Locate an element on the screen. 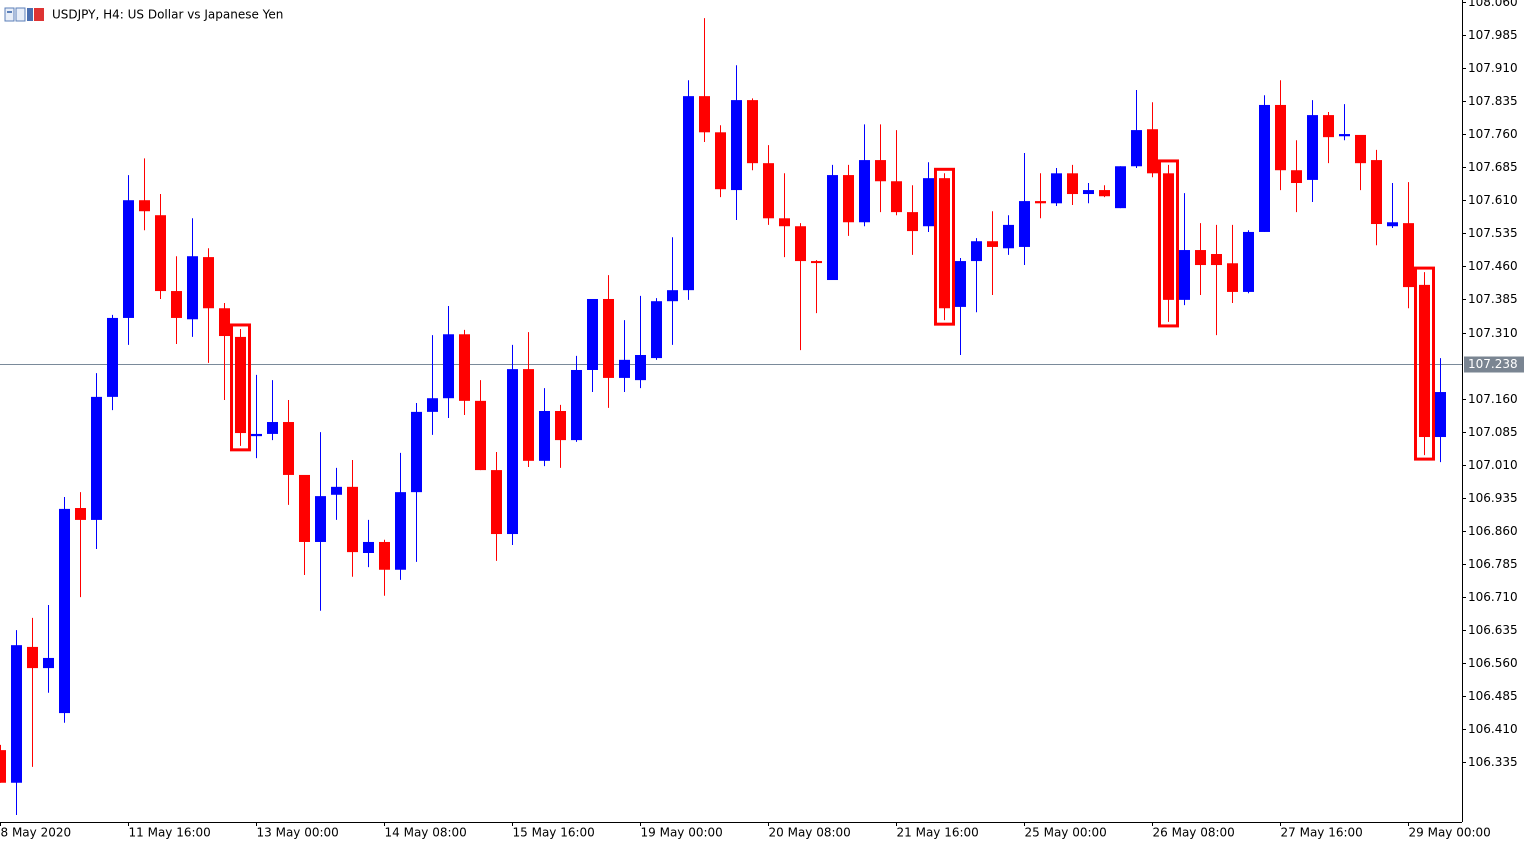 The image size is (1528, 847). current-price-box is located at coordinates (1494, 364).